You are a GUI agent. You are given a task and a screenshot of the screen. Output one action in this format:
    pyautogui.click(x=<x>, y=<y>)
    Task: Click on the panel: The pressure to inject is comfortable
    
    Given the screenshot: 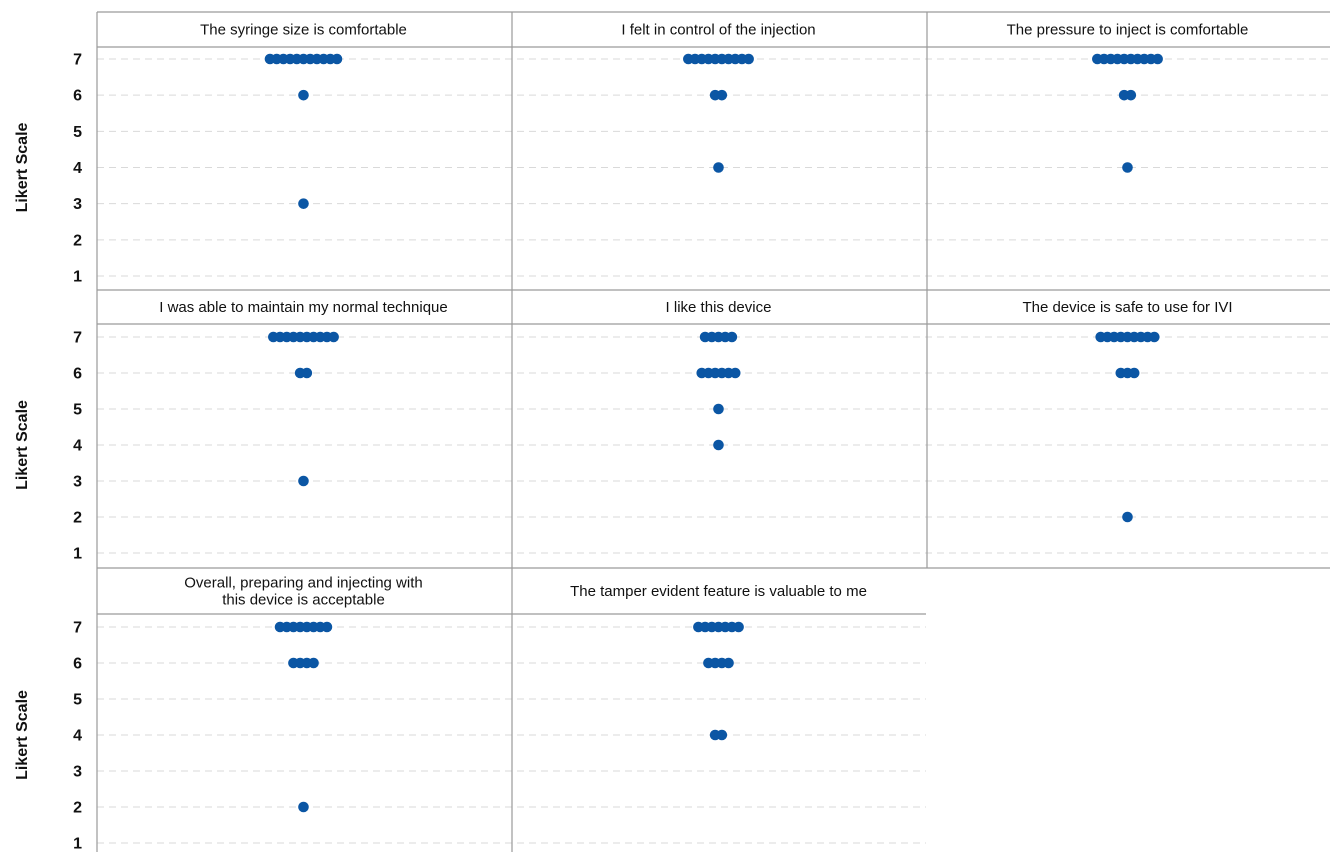 What is the action you would take?
    pyautogui.click(x=1128, y=97)
    